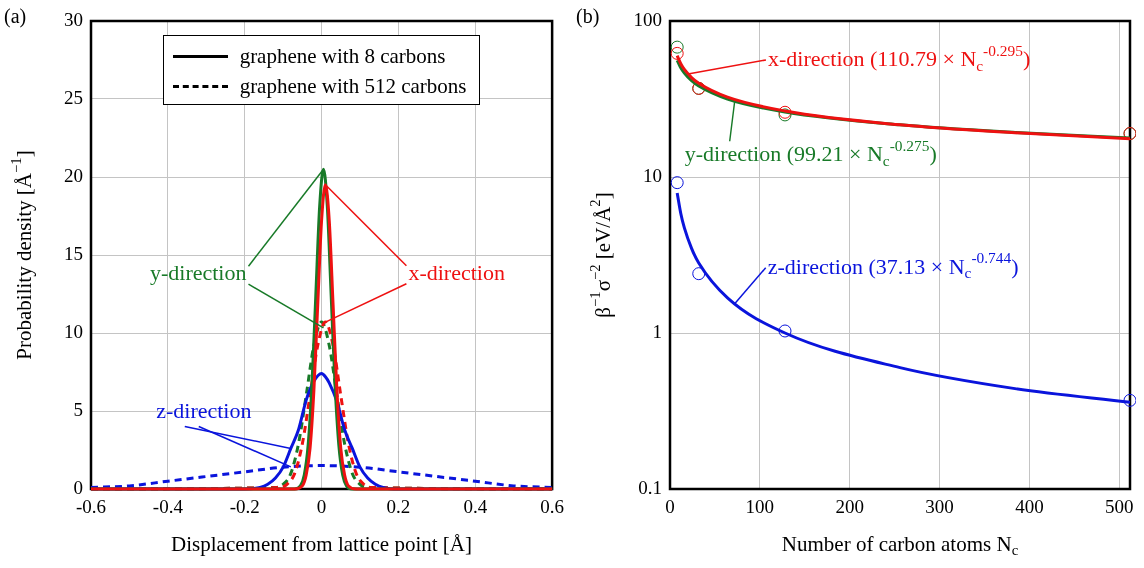 The width and height of the screenshot is (1144, 568). I want to click on x-tick-label: -0.6, so click(91, 507).